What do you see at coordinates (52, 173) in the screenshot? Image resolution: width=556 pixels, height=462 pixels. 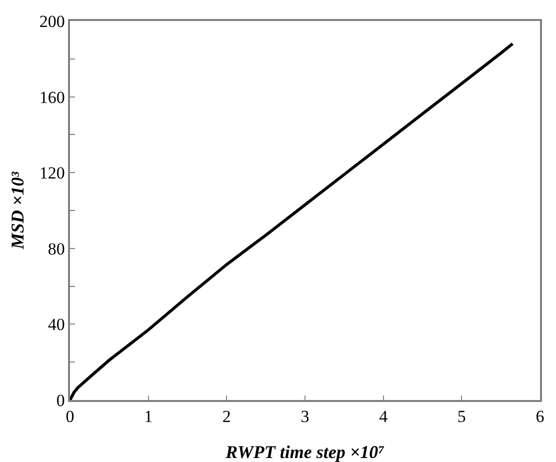 I see `y-tick-label: 120` at bounding box center [52, 173].